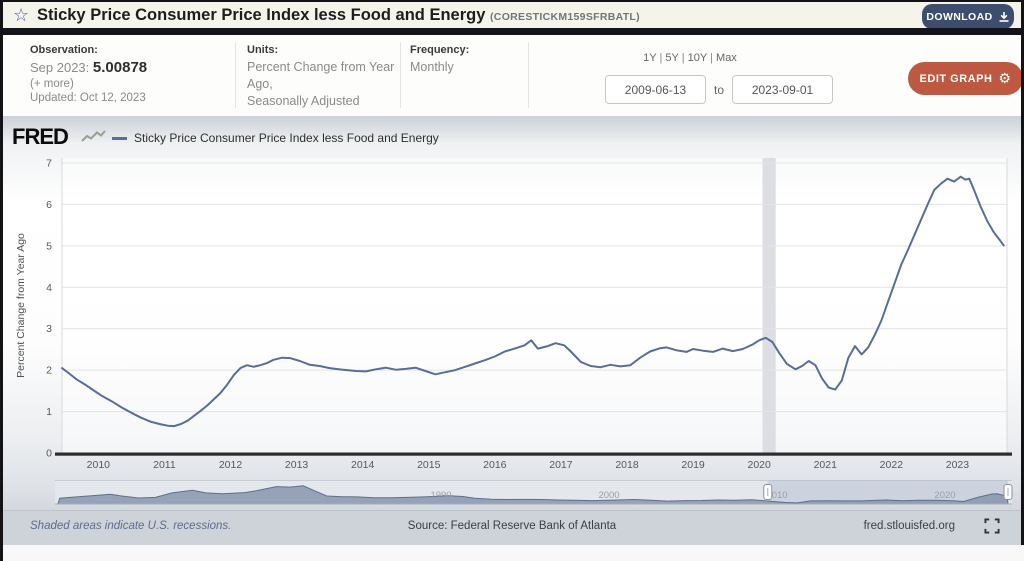  Describe the element at coordinates (52, 84) in the screenshot. I see `observation-more-link: (+ more)` at that location.